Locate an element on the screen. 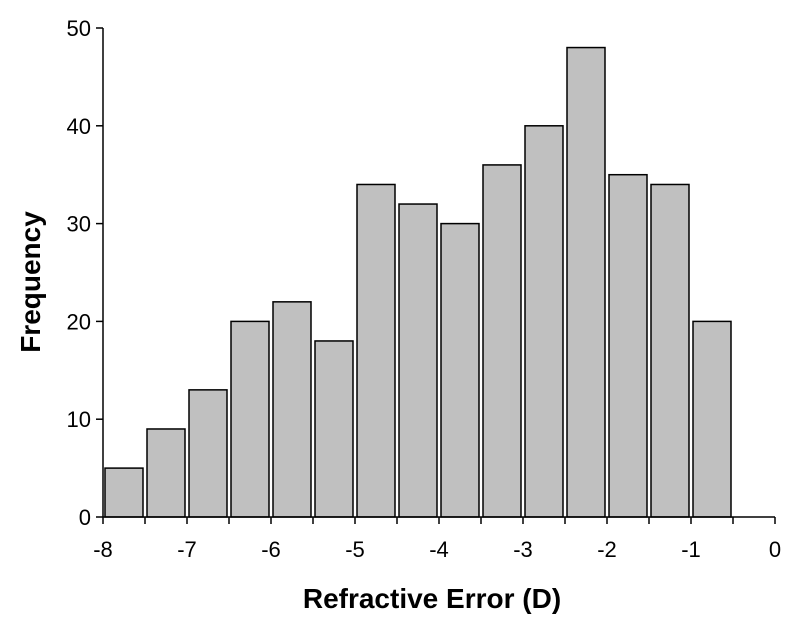 This screenshot has height=634, width=800. y-tick-label-1: 10 is located at coordinates (79, 419).